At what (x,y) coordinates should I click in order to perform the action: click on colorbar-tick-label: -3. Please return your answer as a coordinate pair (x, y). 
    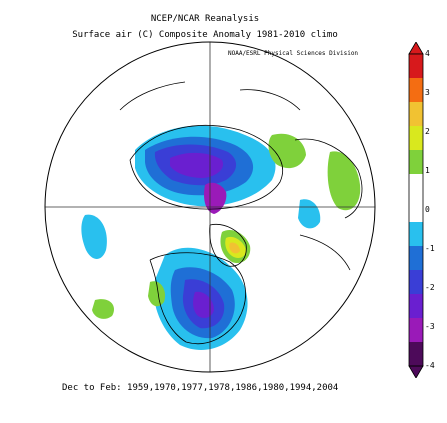
    Looking at the image, I should click on (430, 326).